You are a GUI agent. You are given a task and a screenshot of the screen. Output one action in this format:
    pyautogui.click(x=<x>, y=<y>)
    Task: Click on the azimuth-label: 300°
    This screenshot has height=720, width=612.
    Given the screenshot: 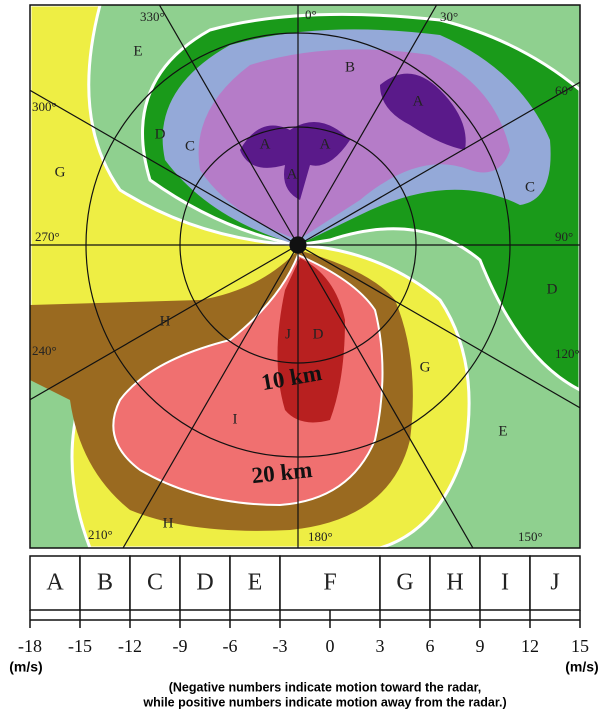 What is the action you would take?
    pyautogui.click(x=44, y=106)
    